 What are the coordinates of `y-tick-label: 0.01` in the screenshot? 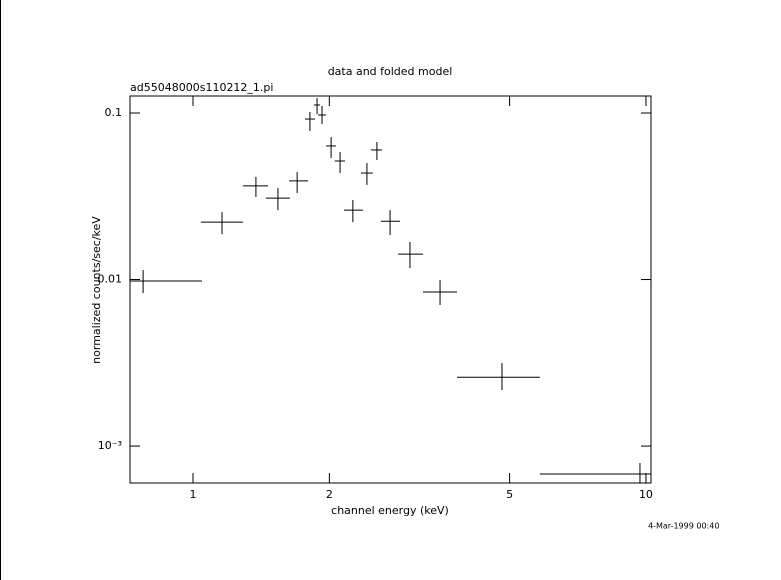 It's located at (110, 279).